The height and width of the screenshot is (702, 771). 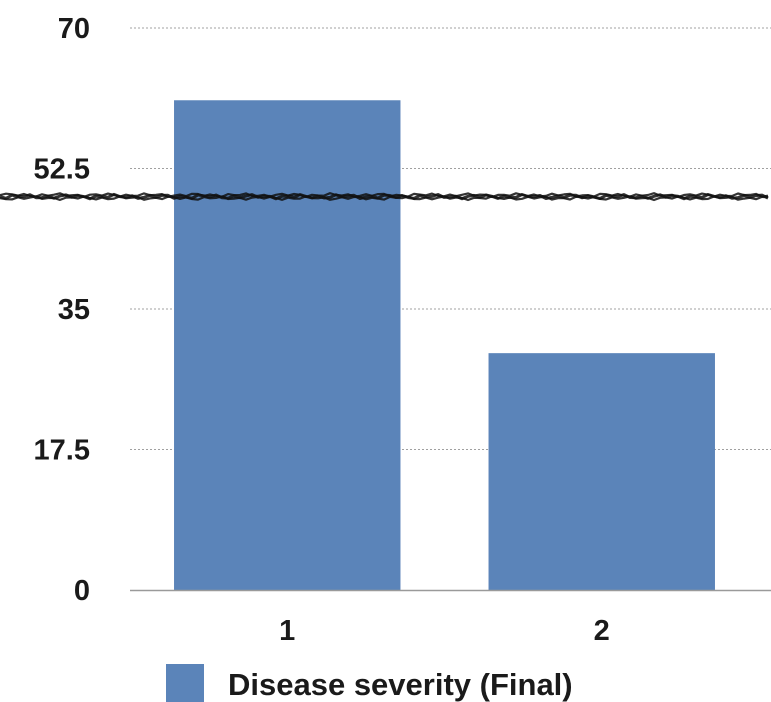 What do you see at coordinates (74, 29) in the screenshot?
I see `y-tick-label: 70` at bounding box center [74, 29].